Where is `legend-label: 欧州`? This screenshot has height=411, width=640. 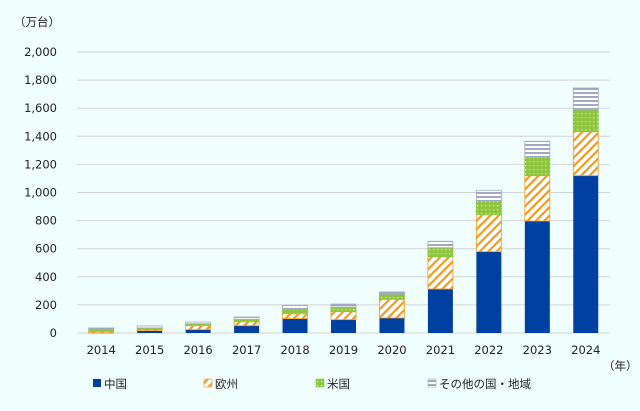 legend-label: 欧州 is located at coordinates (226, 384).